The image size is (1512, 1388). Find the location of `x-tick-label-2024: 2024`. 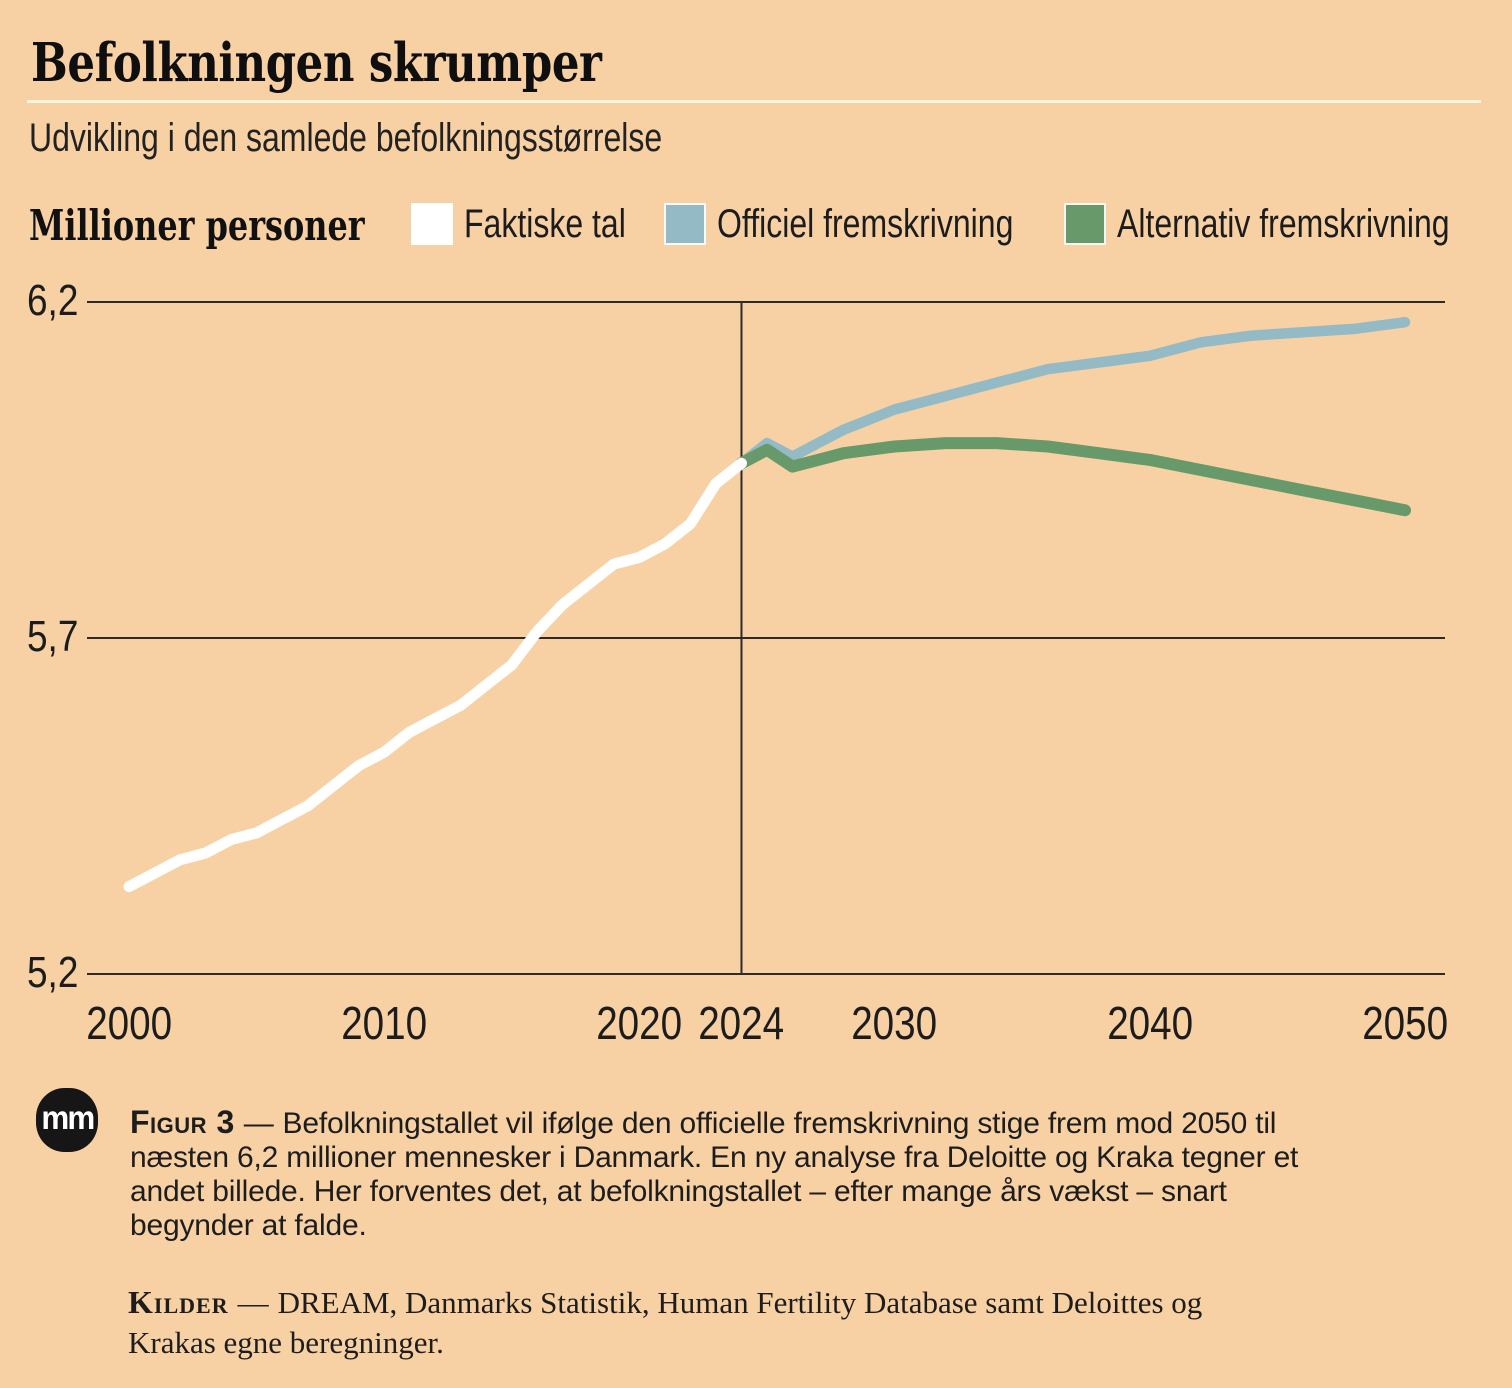

x-tick-label-2024: 2024 is located at coordinates (741, 1023).